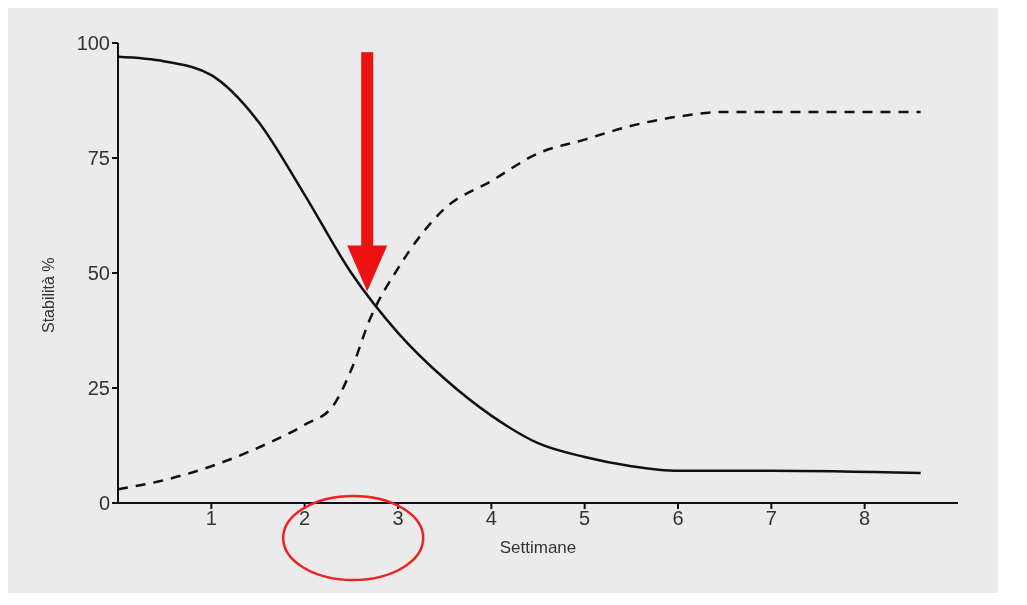  What do you see at coordinates (48, 295) in the screenshot?
I see `y-axis-title: Stabilità %` at bounding box center [48, 295].